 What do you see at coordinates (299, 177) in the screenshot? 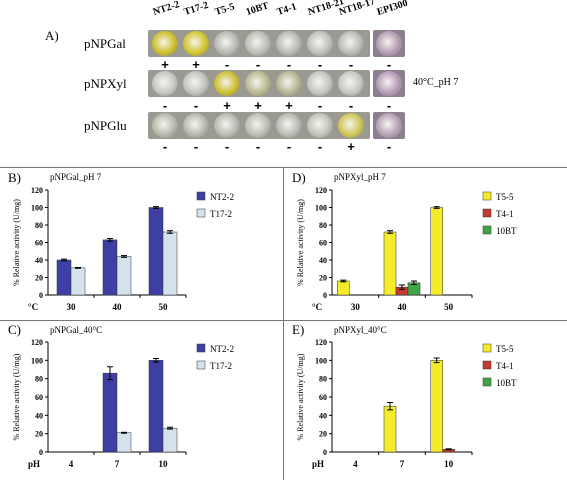
I see `panel-letter: D)` at bounding box center [299, 177].